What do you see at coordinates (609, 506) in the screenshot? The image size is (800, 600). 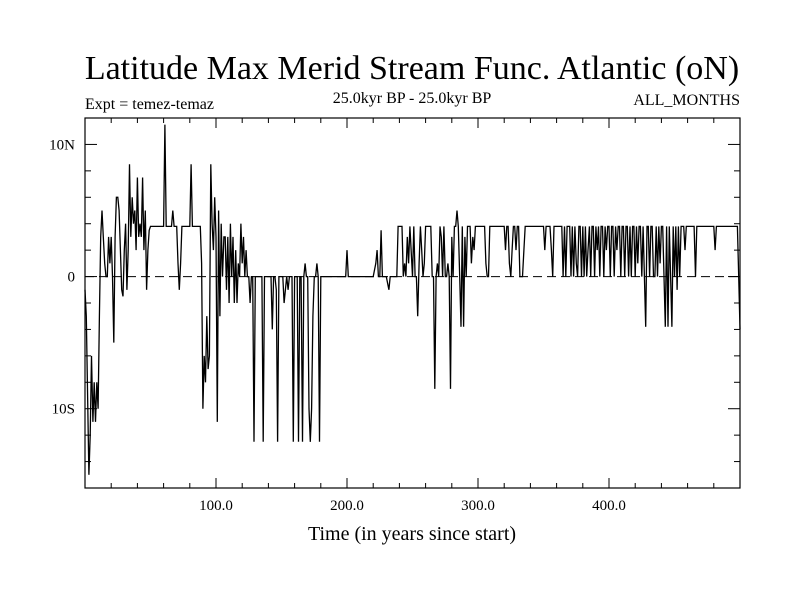 I see `x-tick-label: 400.0` at bounding box center [609, 506].